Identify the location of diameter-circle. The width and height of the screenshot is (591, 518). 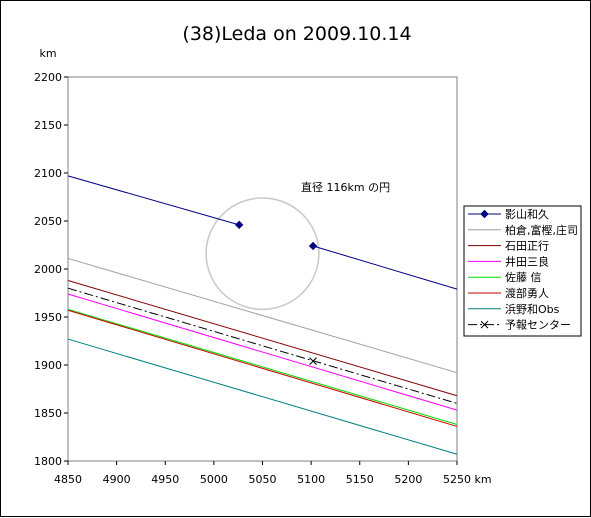
(262, 254).